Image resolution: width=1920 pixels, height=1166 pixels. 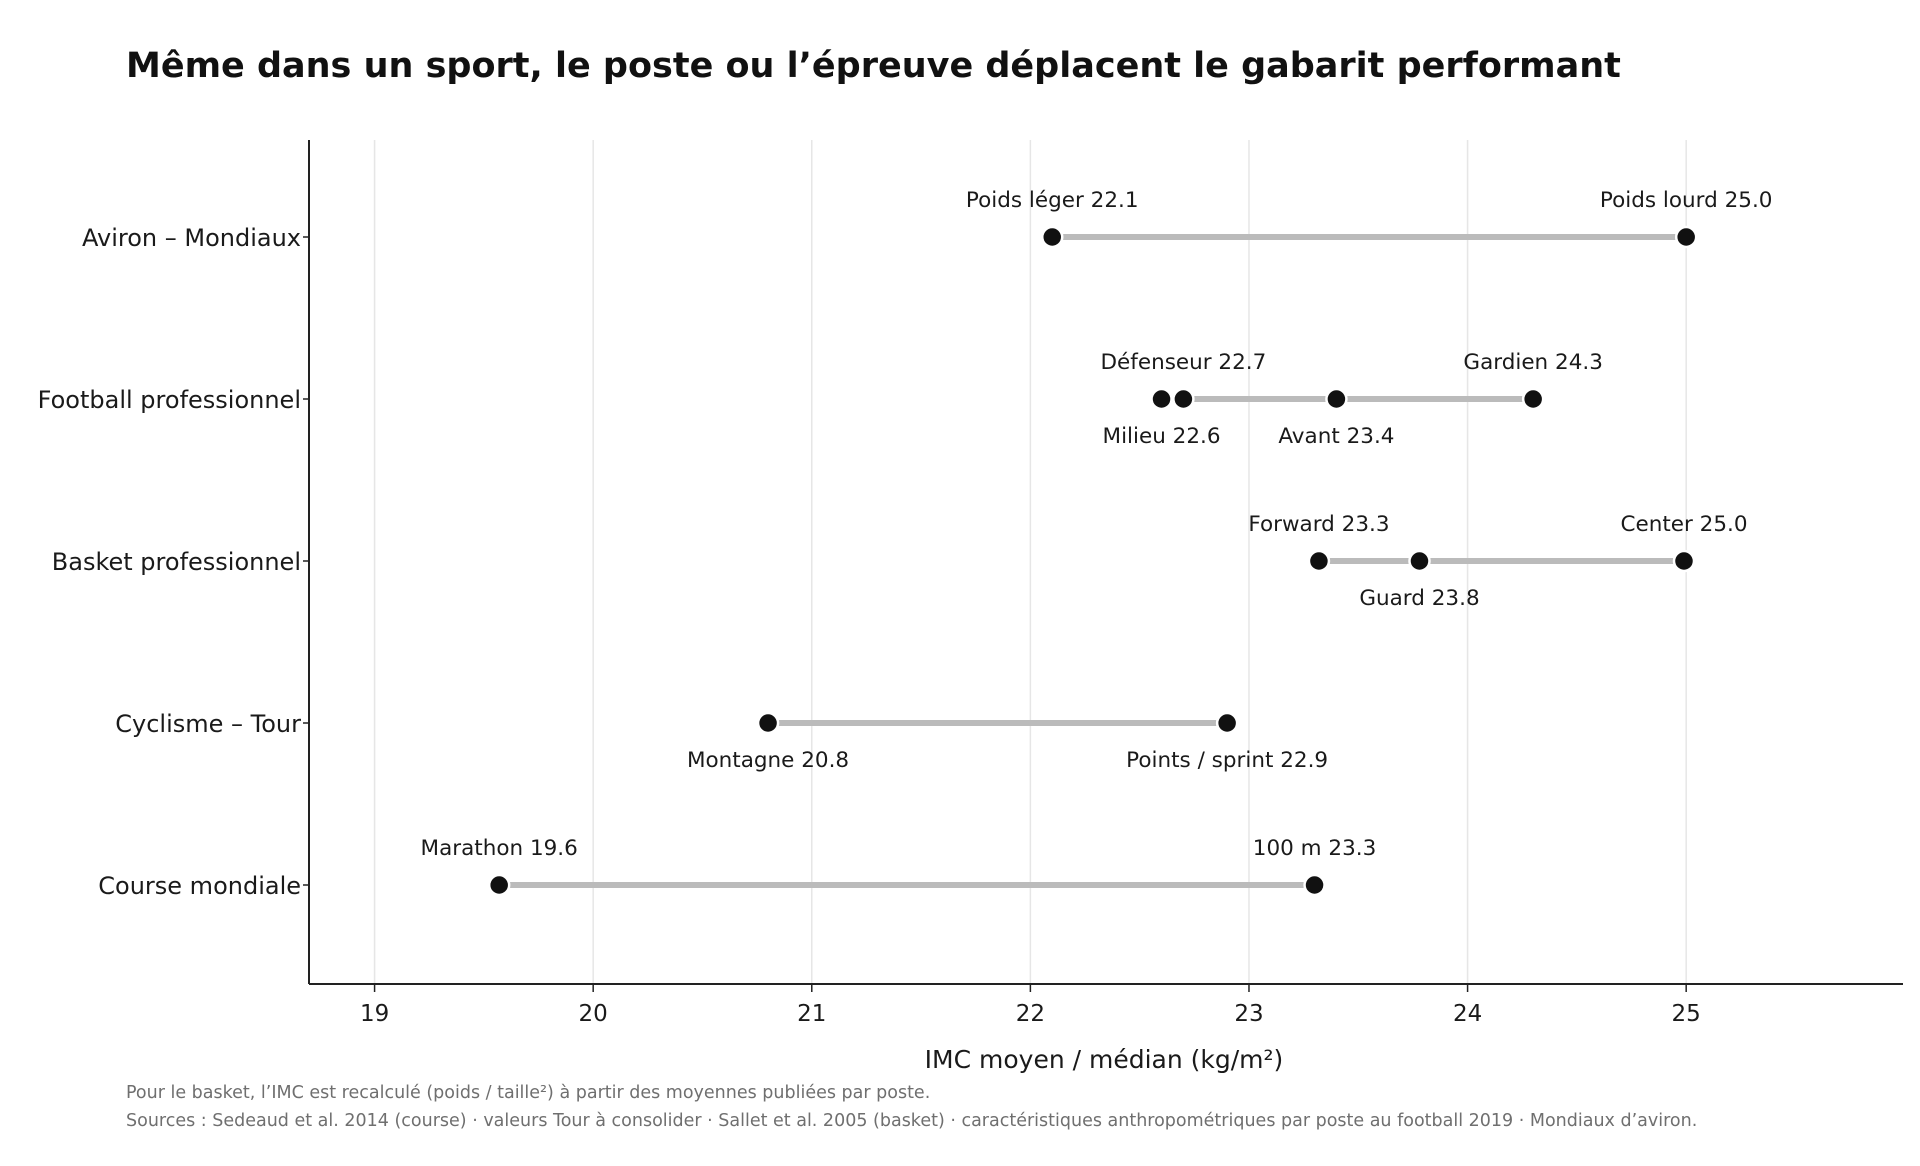 I want to click on point-label: Marathon 19.6, so click(x=499, y=848).